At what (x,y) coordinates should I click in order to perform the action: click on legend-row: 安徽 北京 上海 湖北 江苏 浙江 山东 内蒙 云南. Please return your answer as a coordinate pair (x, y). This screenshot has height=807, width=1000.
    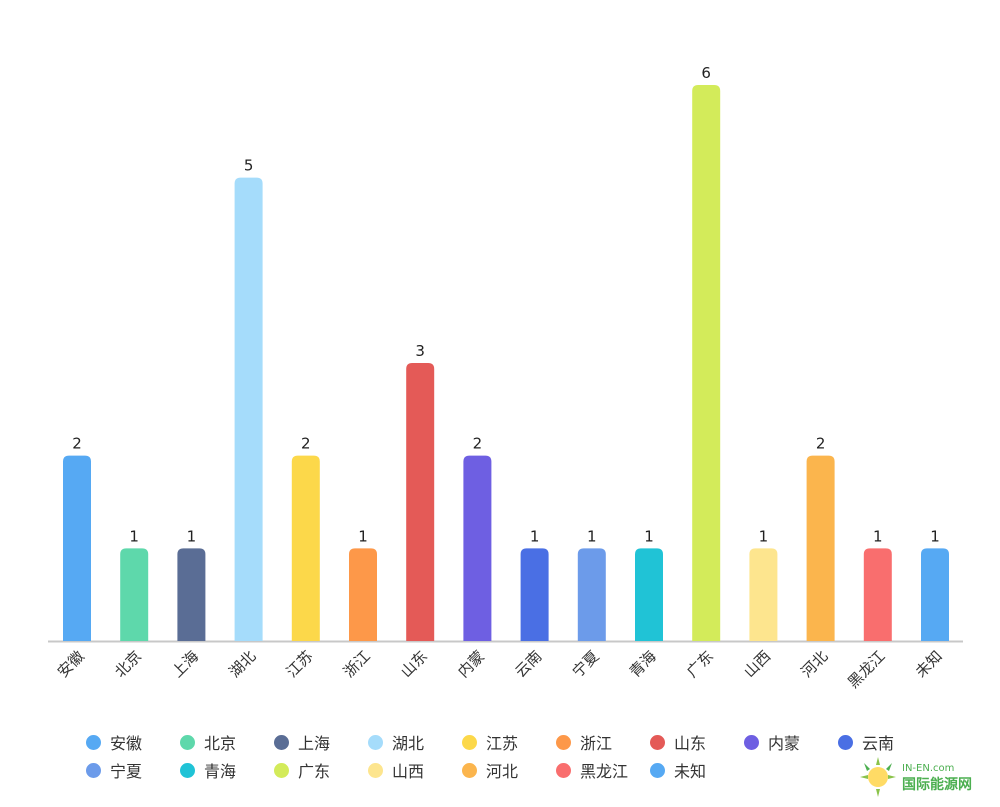
    Looking at the image, I should click on (516, 742).